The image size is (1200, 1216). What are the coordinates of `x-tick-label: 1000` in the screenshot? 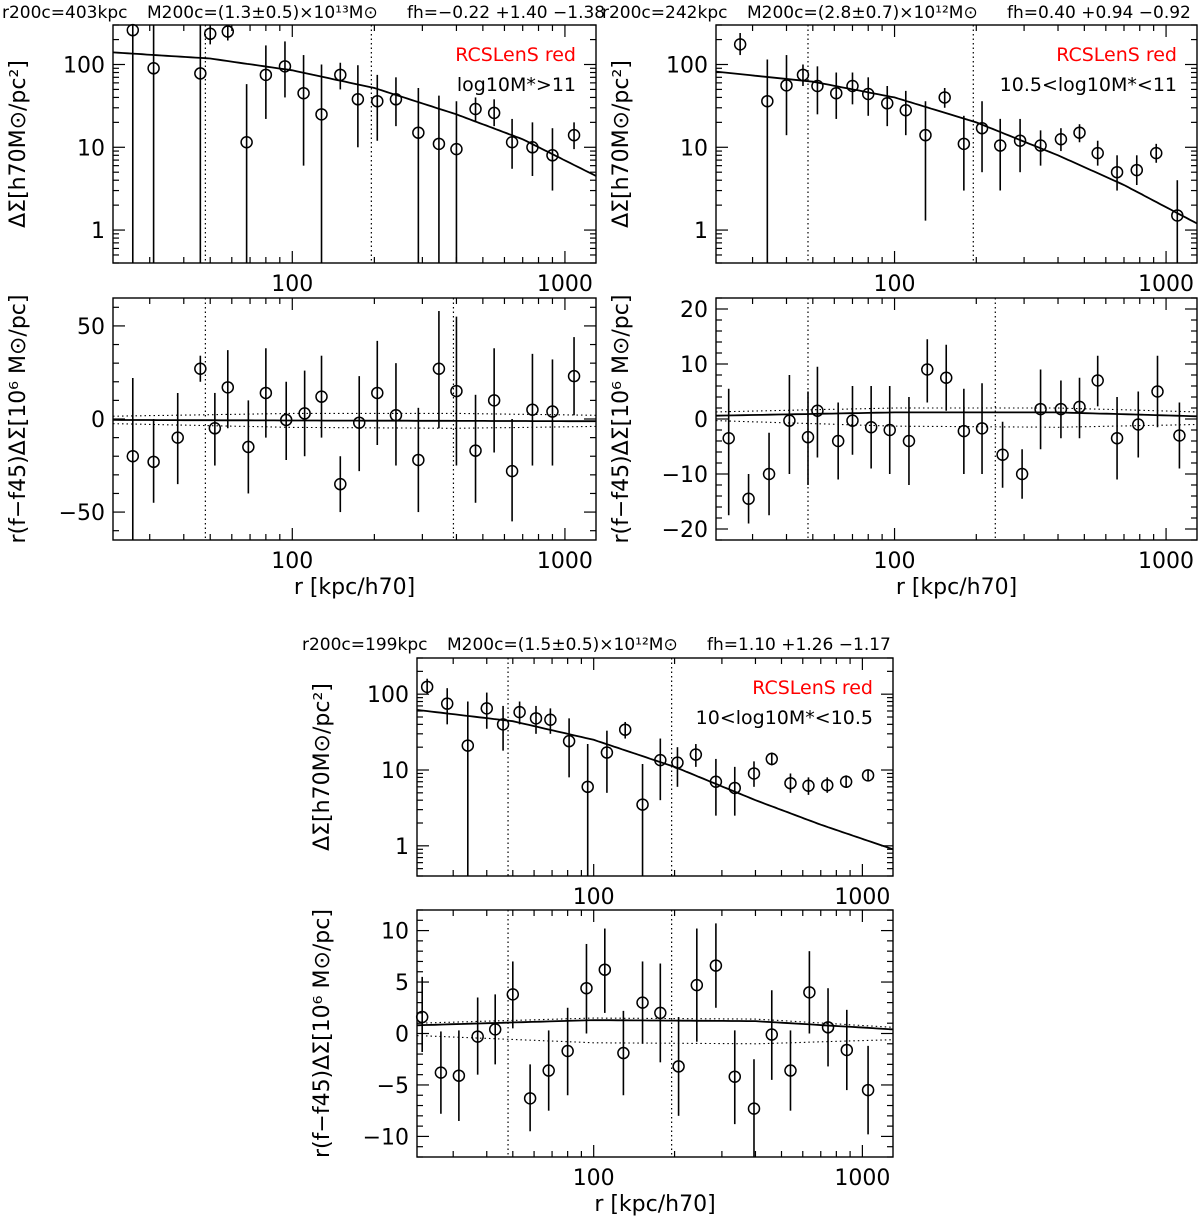 It's located at (862, 897).